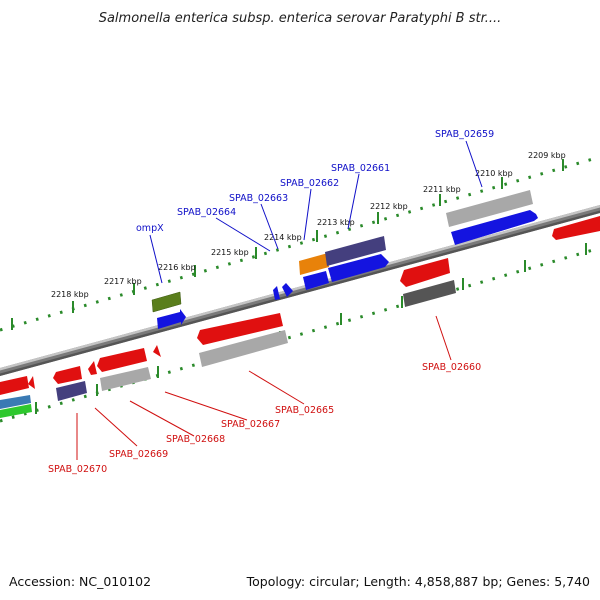 This screenshot has height=600, width=600. Describe the element at coordinates (283, 237) in the screenshot. I see `scale-label-2214: 2214 kbp` at that location.